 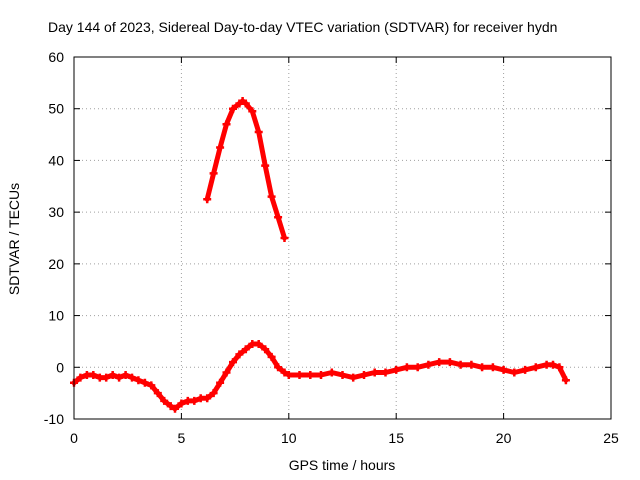 I want to click on y-tick-label: 50, so click(x=56, y=109).